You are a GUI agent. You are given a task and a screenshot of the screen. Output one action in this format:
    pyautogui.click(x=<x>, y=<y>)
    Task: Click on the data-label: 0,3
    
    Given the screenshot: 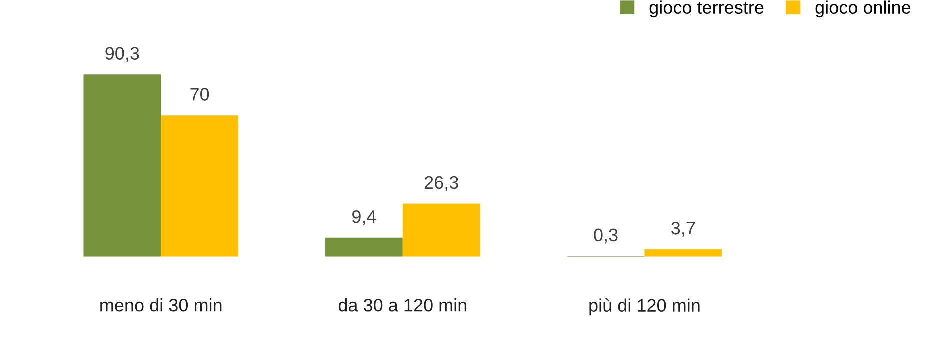 What is the action you would take?
    pyautogui.click(x=606, y=236)
    